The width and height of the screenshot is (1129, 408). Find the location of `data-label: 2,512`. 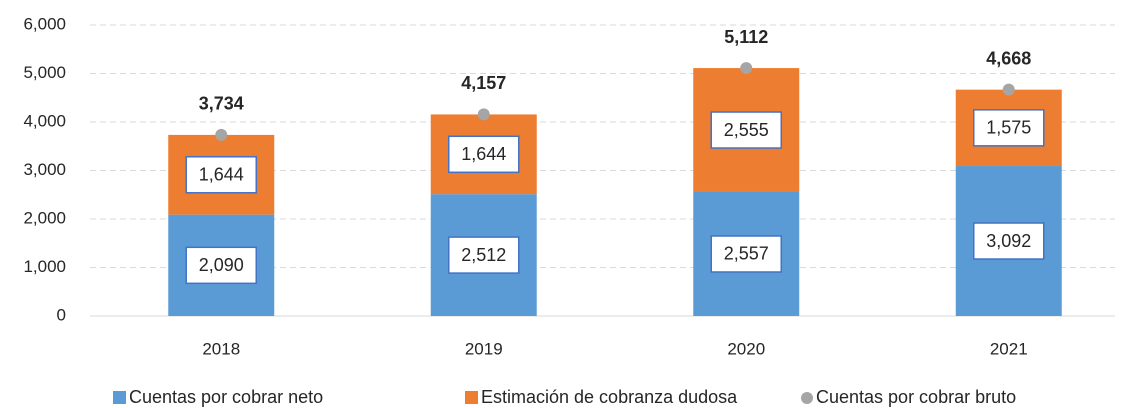

data-label: 2,512 is located at coordinates (483, 255).